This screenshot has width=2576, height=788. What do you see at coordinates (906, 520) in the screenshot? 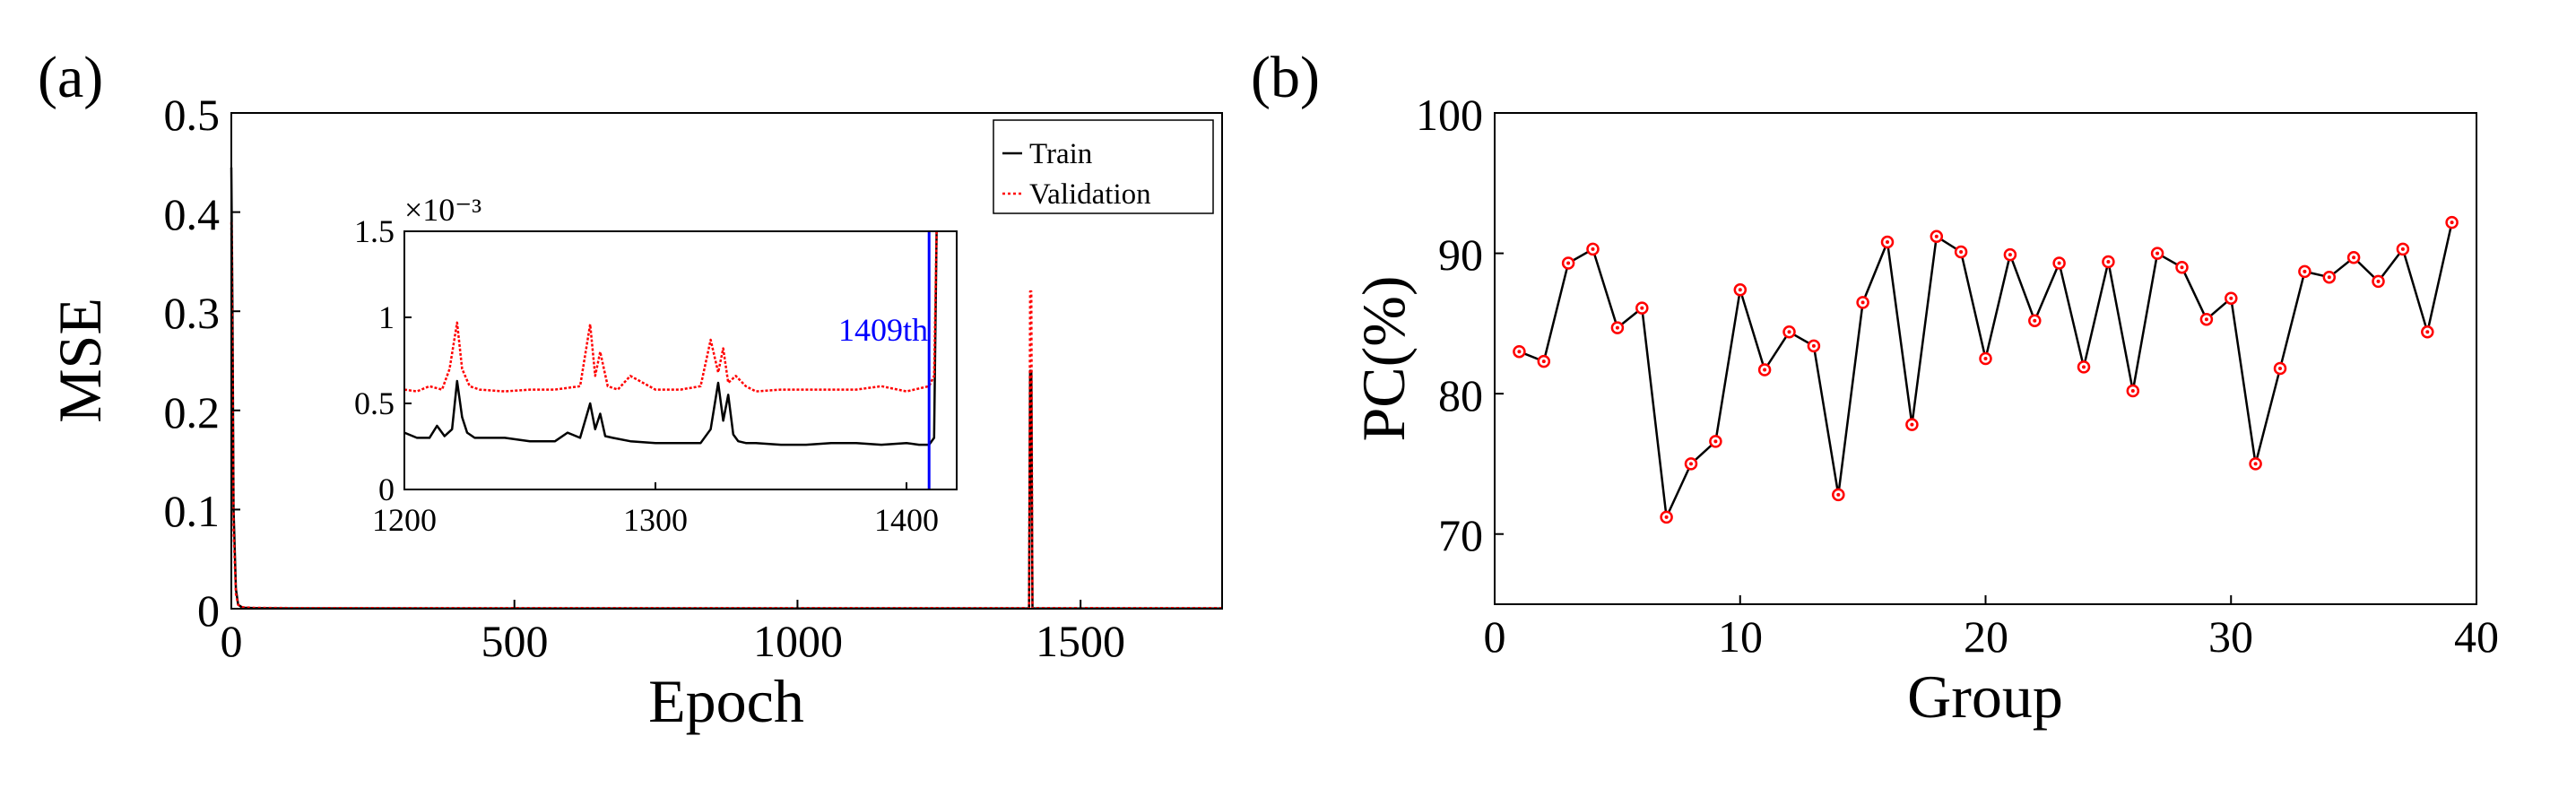
I see `inset-x-tick-label: 1400` at bounding box center [906, 520].